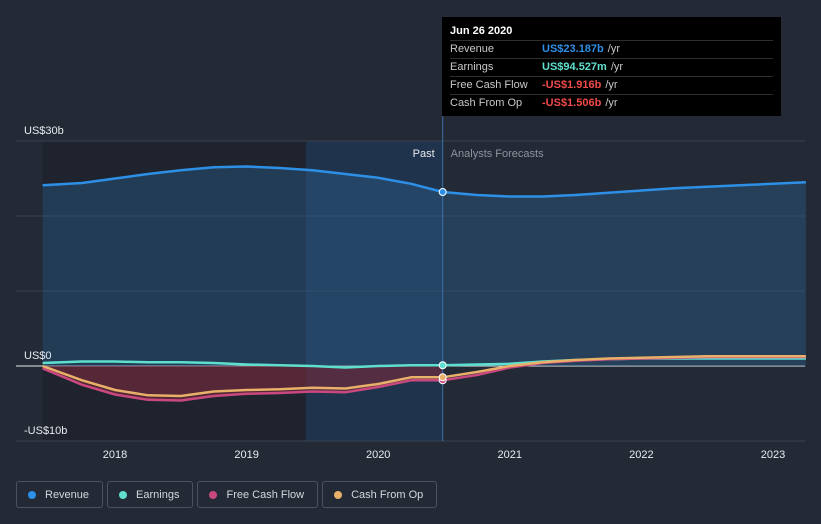 Image resolution: width=821 pixels, height=524 pixels. What do you see at coordinates (641, 455) in the screenshot?
I see `x-tick-label: 2022` at bounding box center [641, 455].